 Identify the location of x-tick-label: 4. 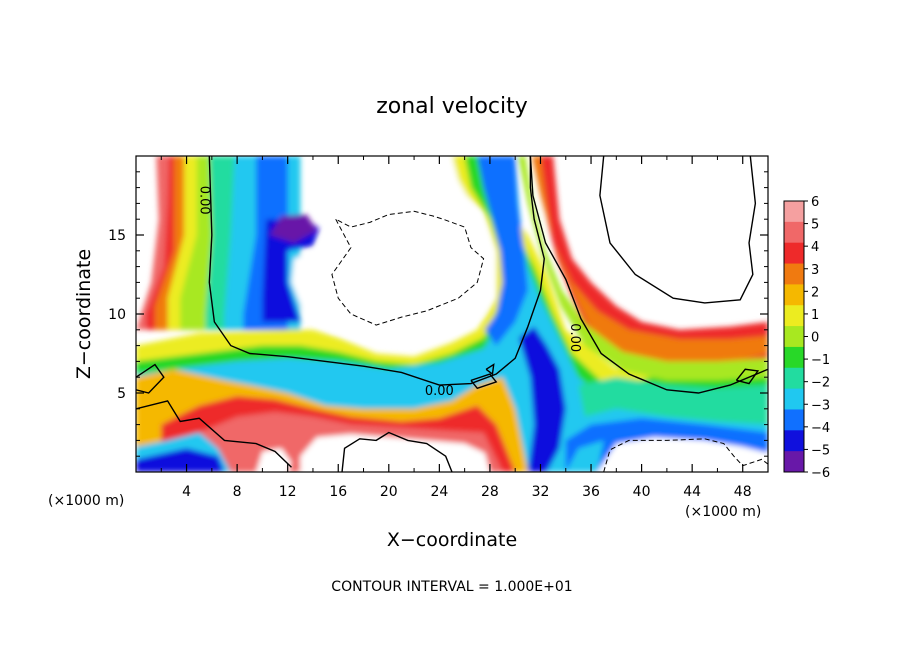
(186, 492).